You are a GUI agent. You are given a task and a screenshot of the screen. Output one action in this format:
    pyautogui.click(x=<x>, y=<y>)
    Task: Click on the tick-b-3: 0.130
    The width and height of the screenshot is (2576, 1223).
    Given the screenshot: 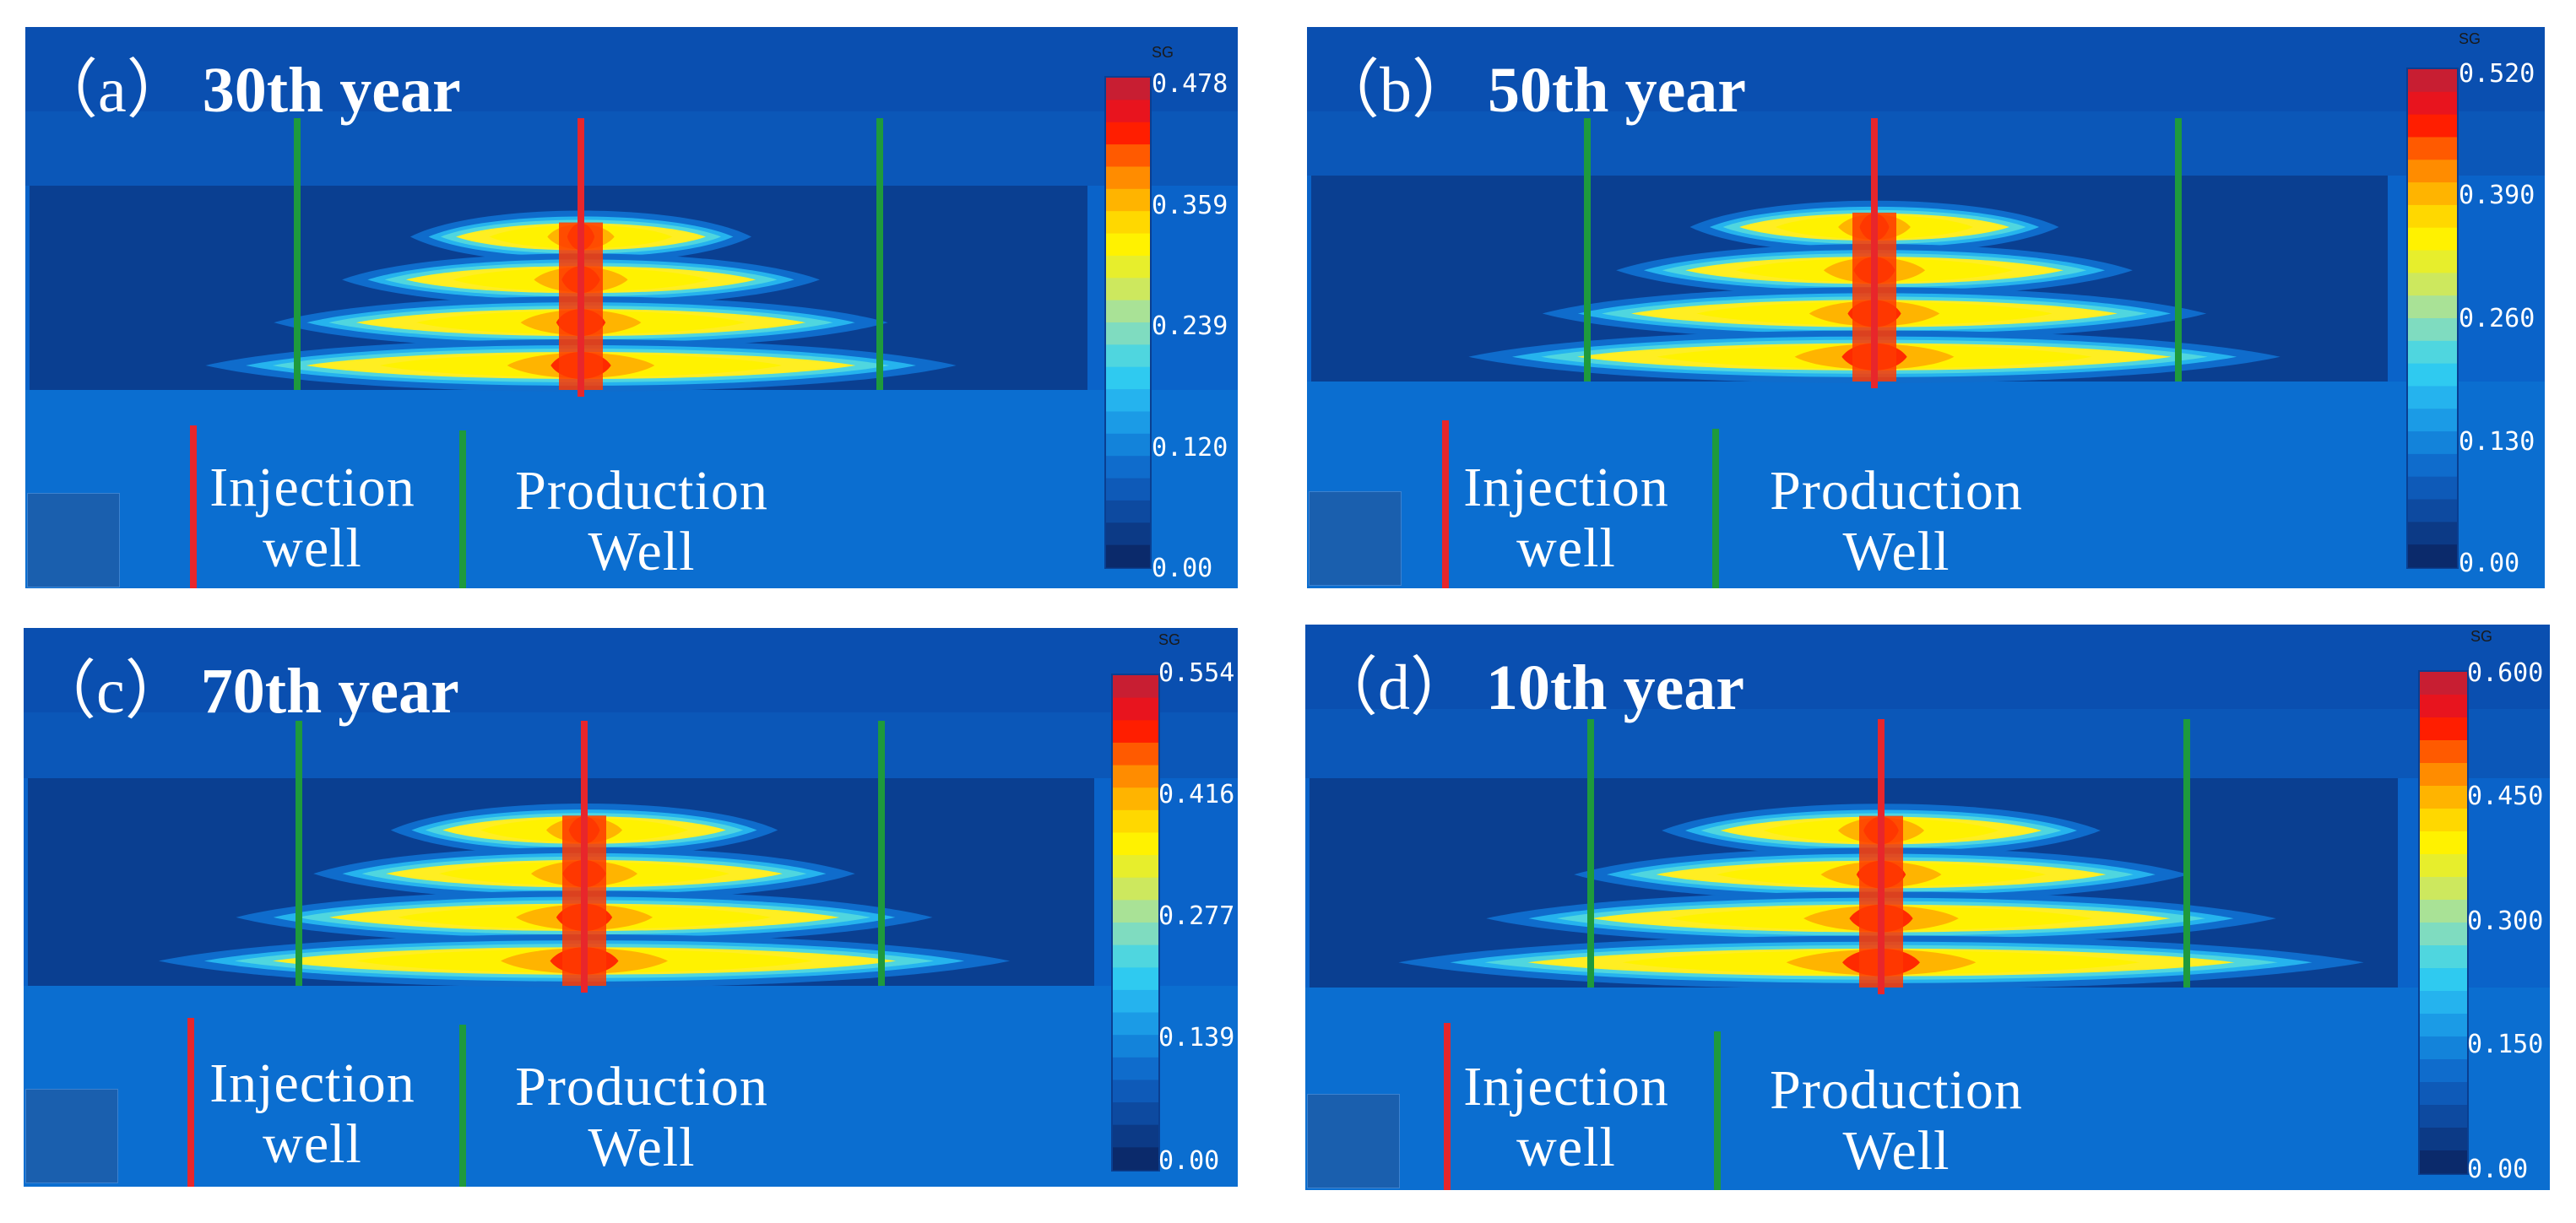 What is the action you would take?
    pyautogui.click(x=2497, y=442)
    